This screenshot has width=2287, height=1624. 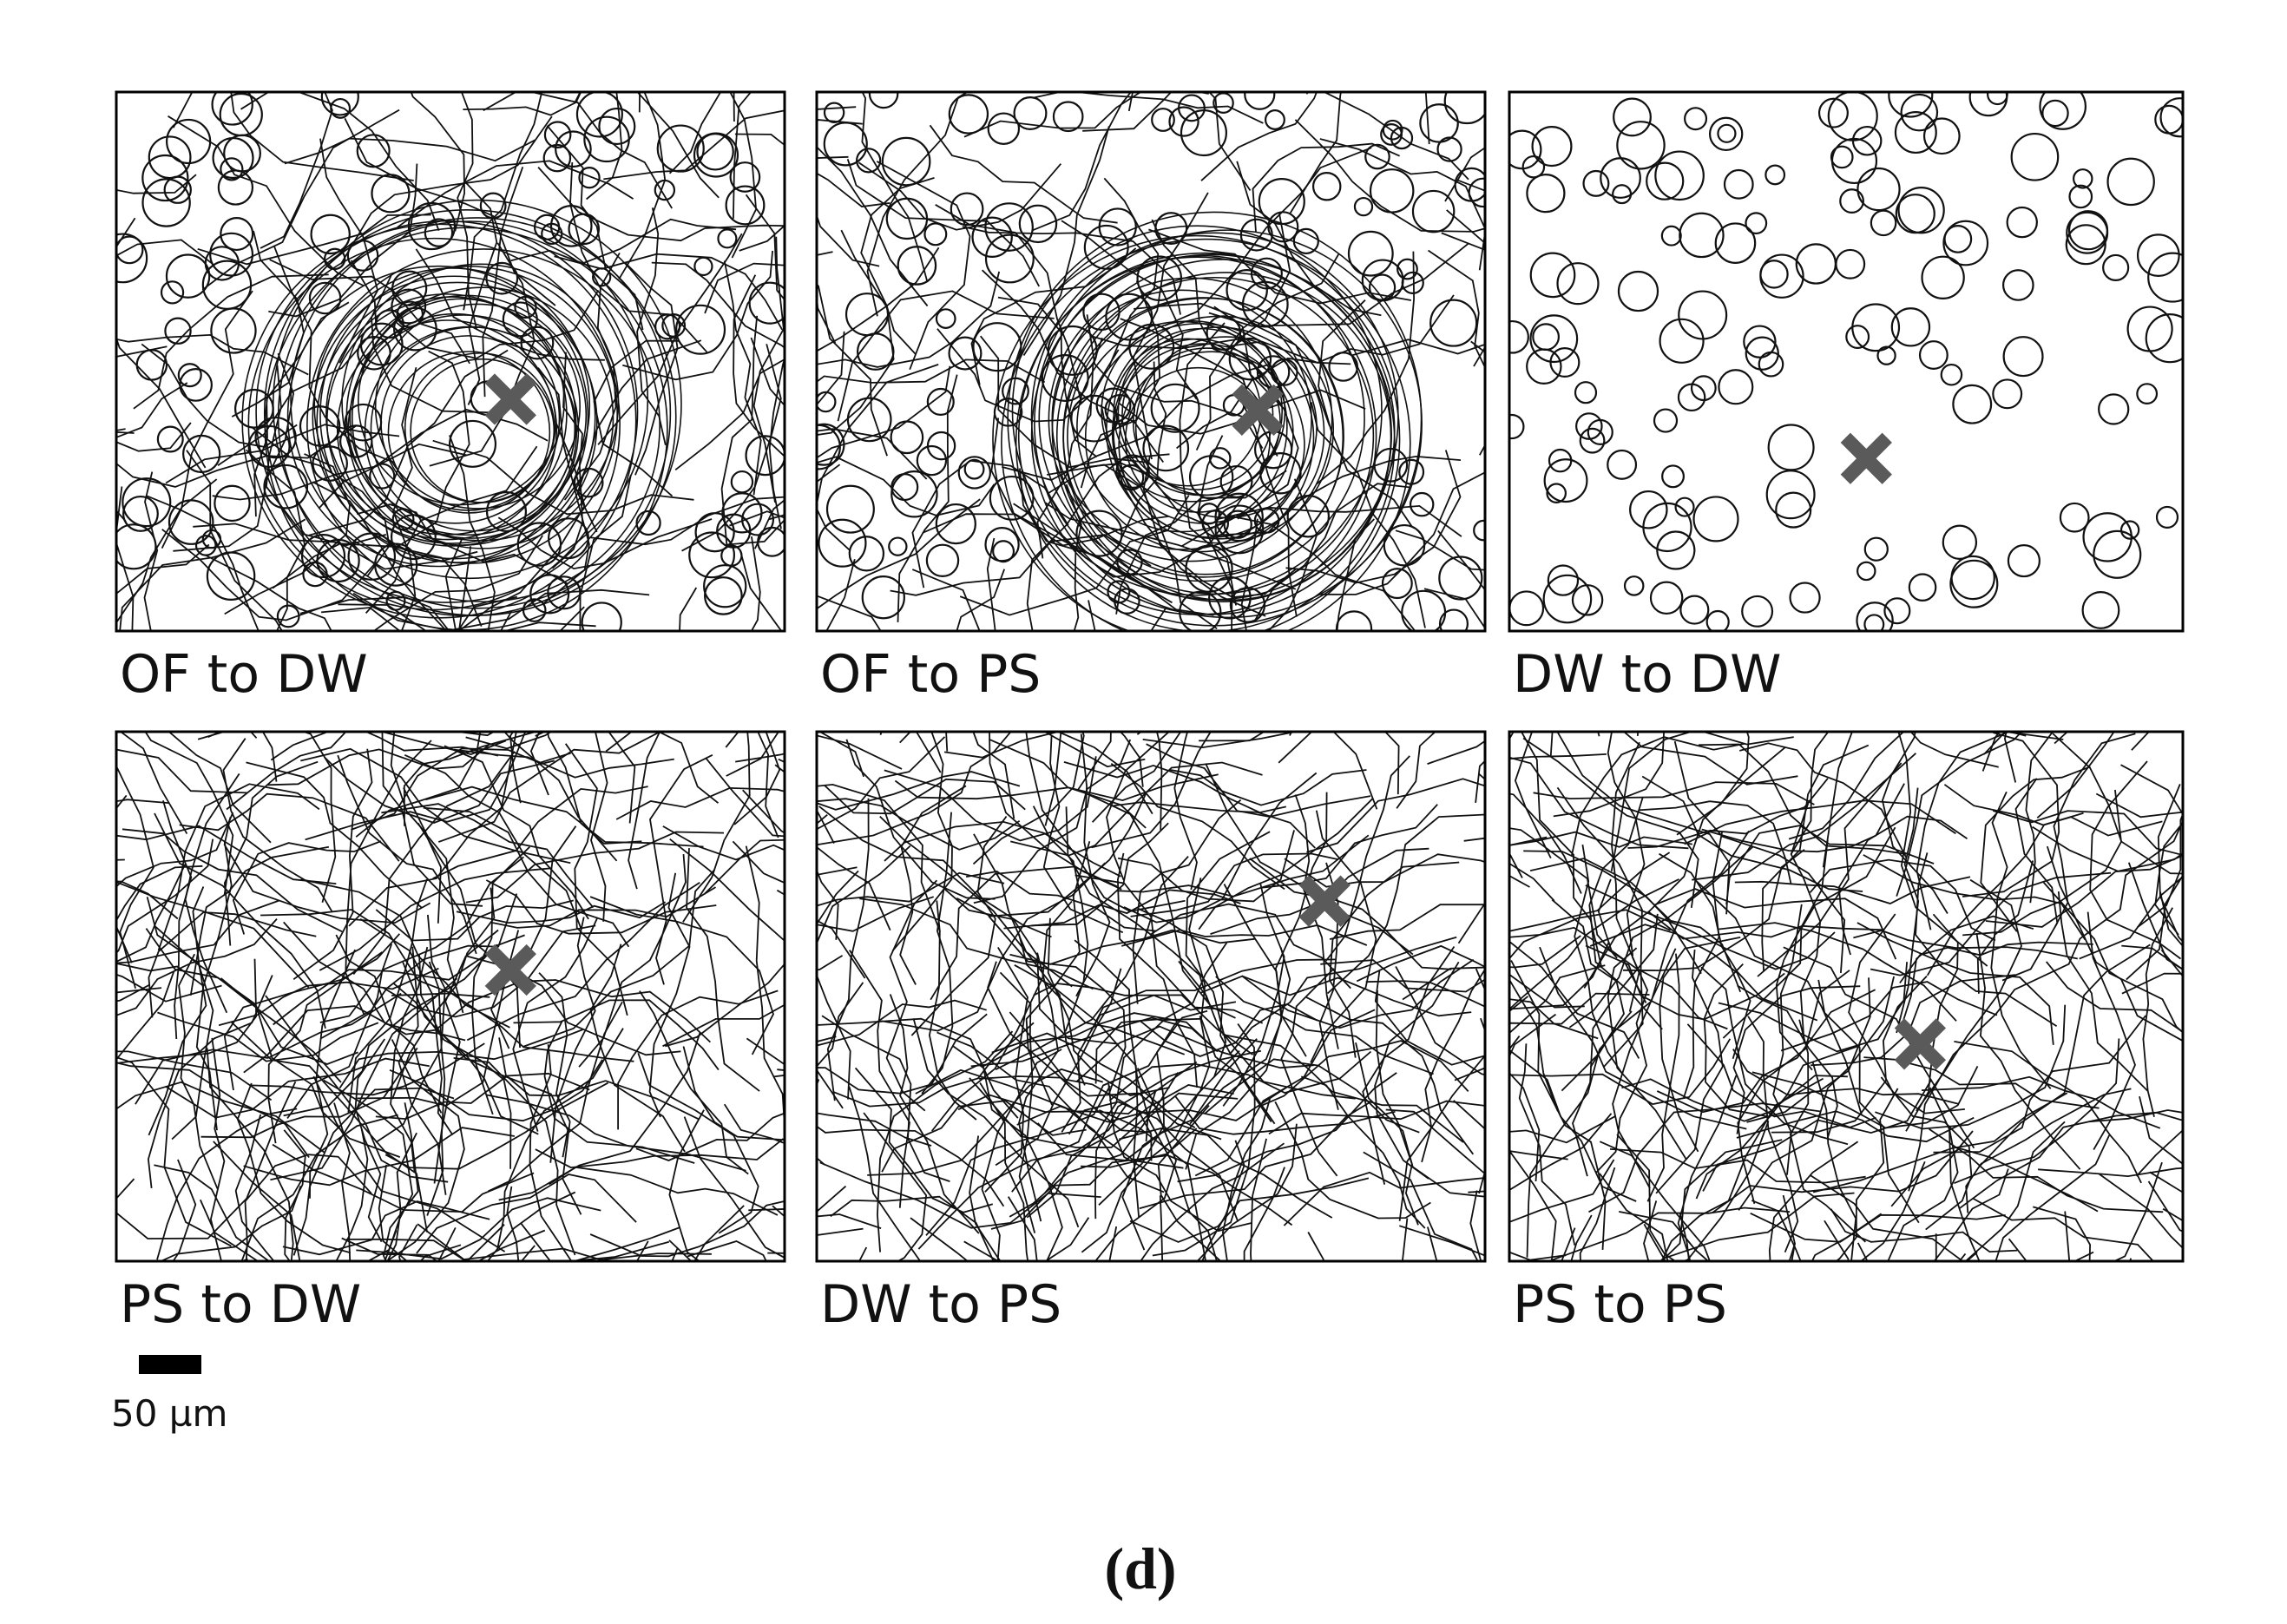 I want to click on panel-bg, so click(x=1846, y=361).